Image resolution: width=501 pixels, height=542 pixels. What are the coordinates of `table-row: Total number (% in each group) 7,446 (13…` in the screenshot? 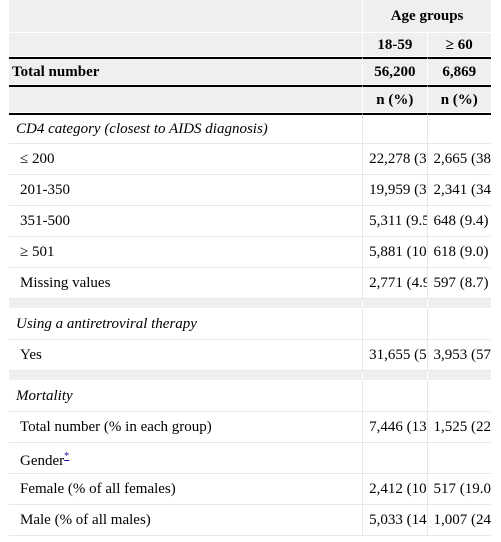 It's located at (250, 427).